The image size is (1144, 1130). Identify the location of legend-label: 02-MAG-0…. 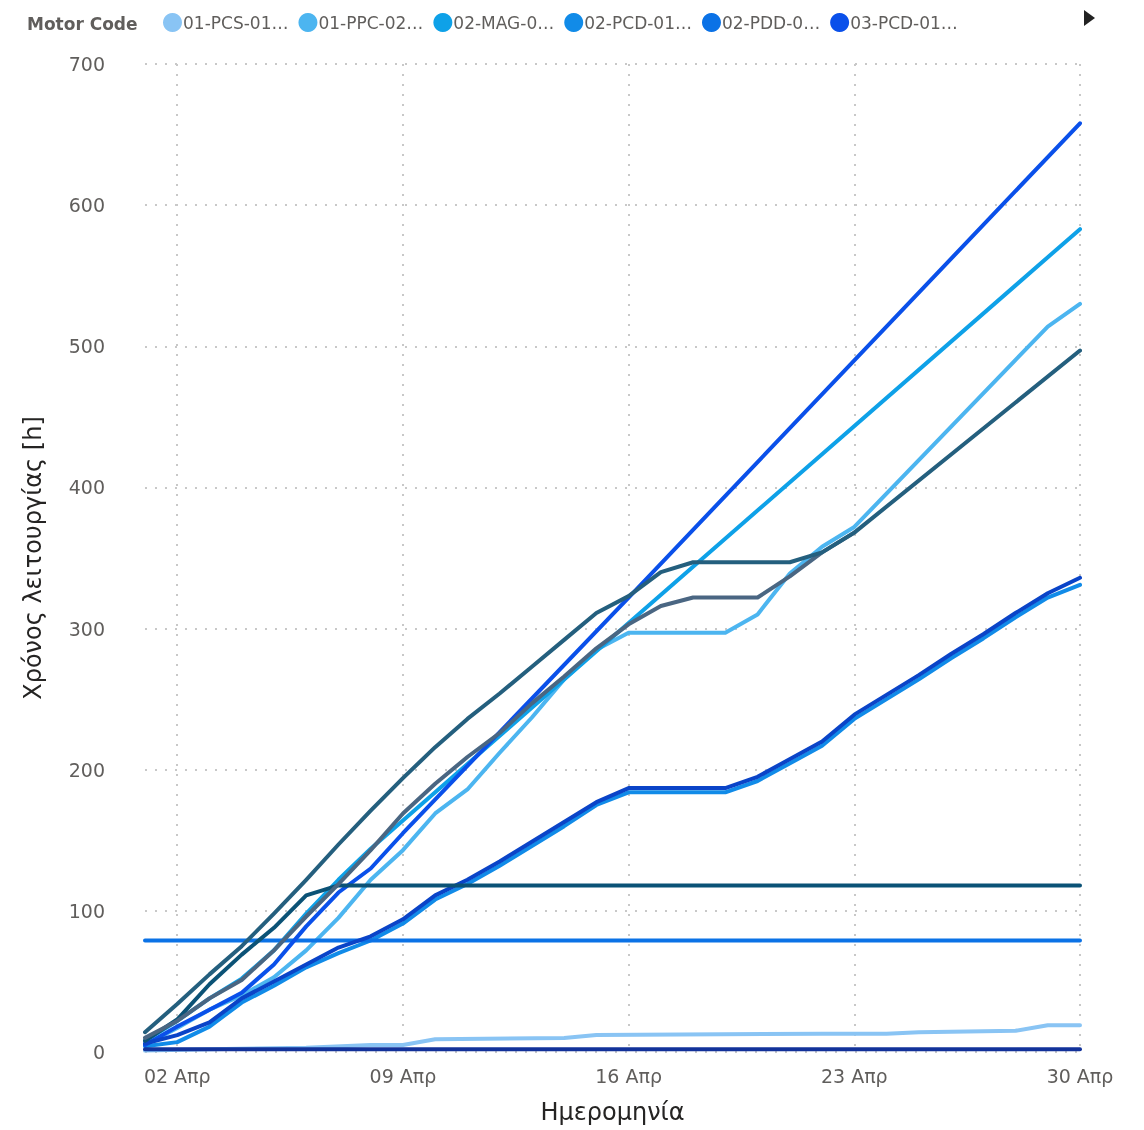
(504, 22).